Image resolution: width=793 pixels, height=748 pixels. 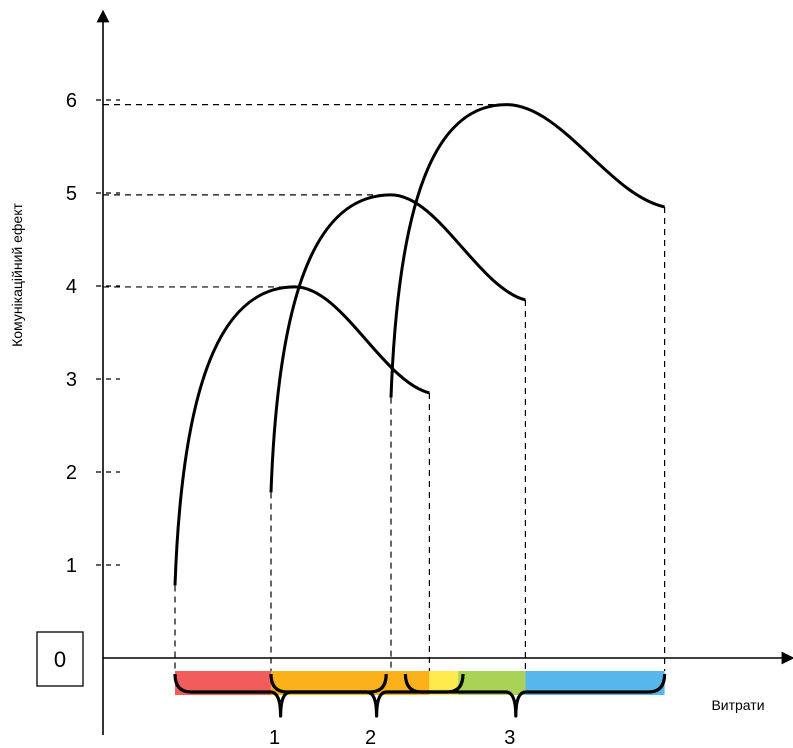 I want to click on origin-box, so click(x=60, y=659).